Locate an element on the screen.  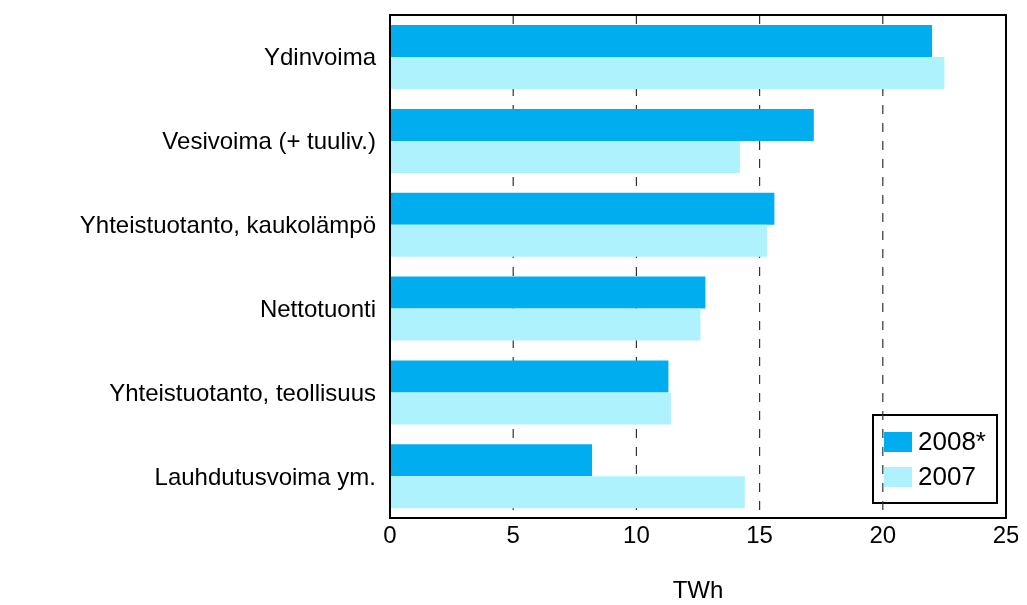
y-tick-label: Ydinvoima is located at coordinates (320, 57).